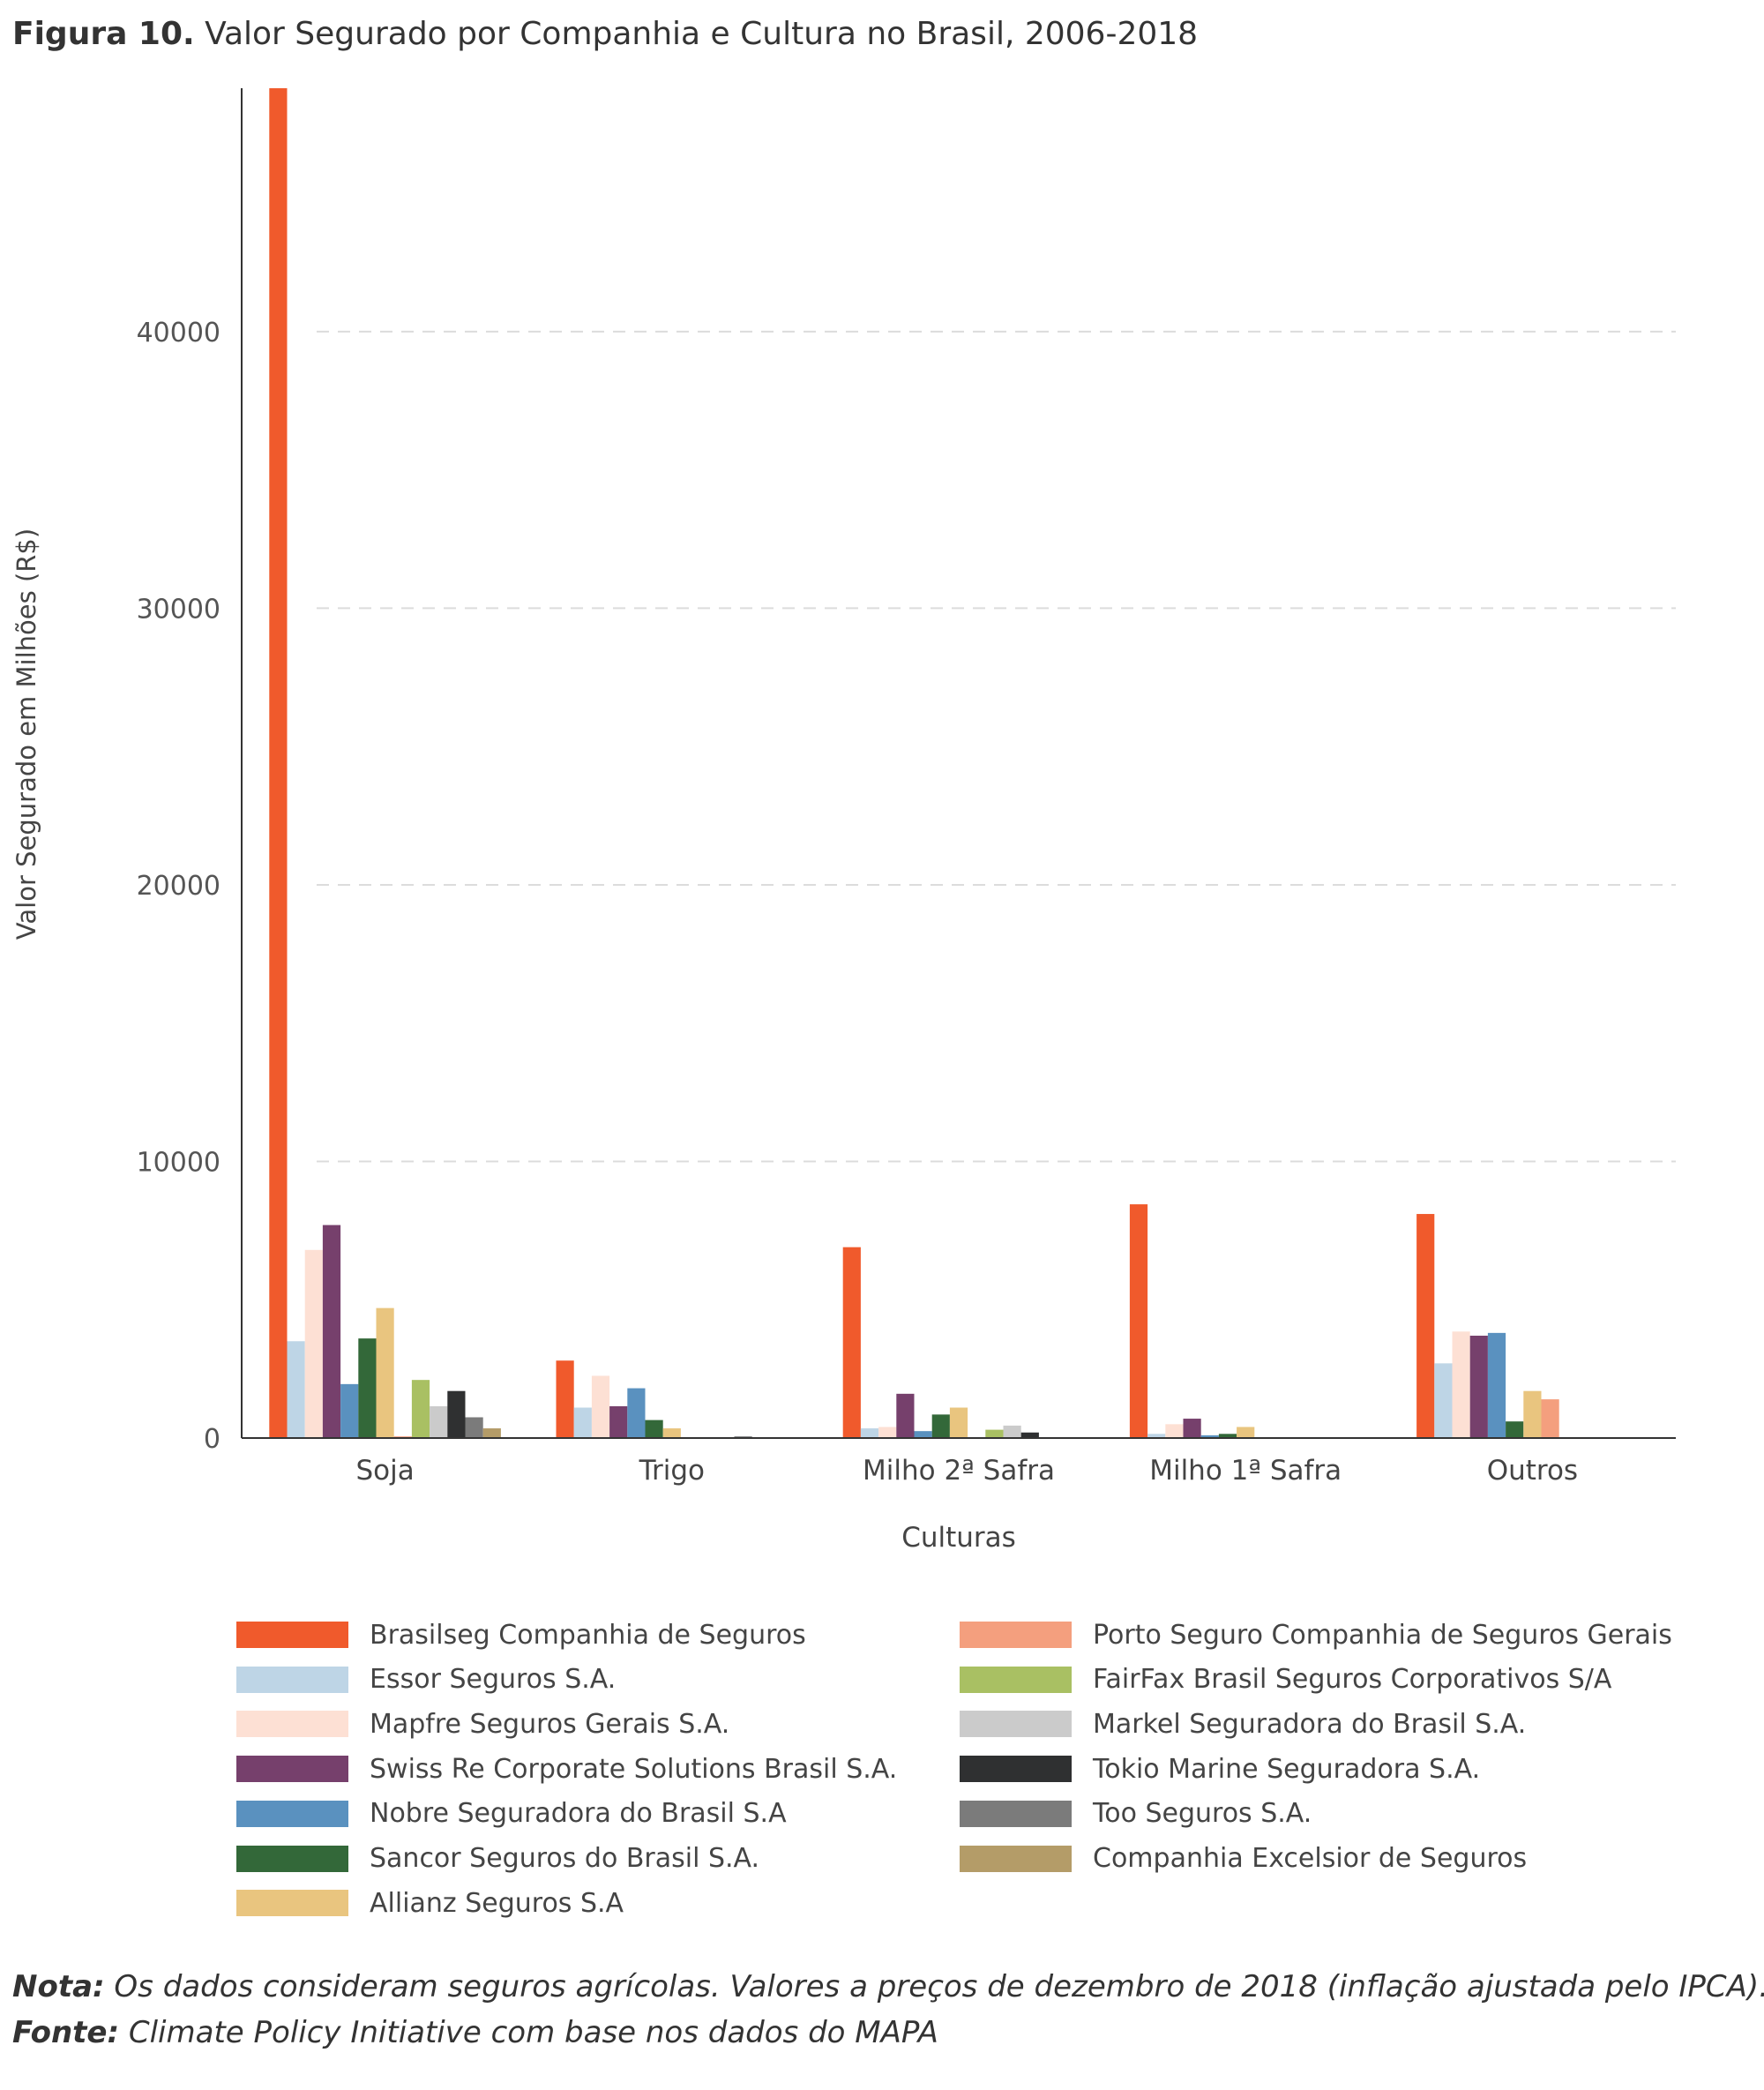 The height and width of the screenshot is (2090, 1764). I want to click on legend-label: Markel Seguradora do Brasil S.A., so click(1310, 1724).